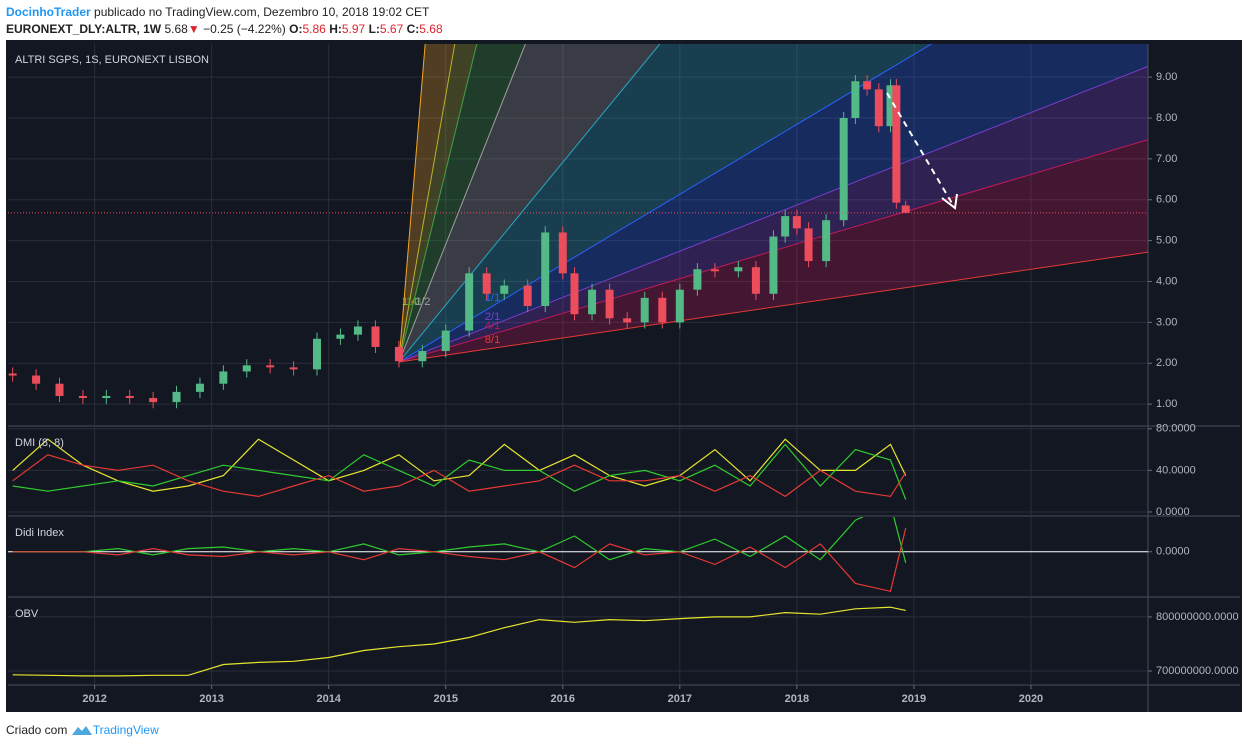 The height and width of the screenshot is (746, 1248). What do you see at coordinates (176, 29) in the screenshot?
I see `last-price: 5.68` at bounding box center [176, 29].